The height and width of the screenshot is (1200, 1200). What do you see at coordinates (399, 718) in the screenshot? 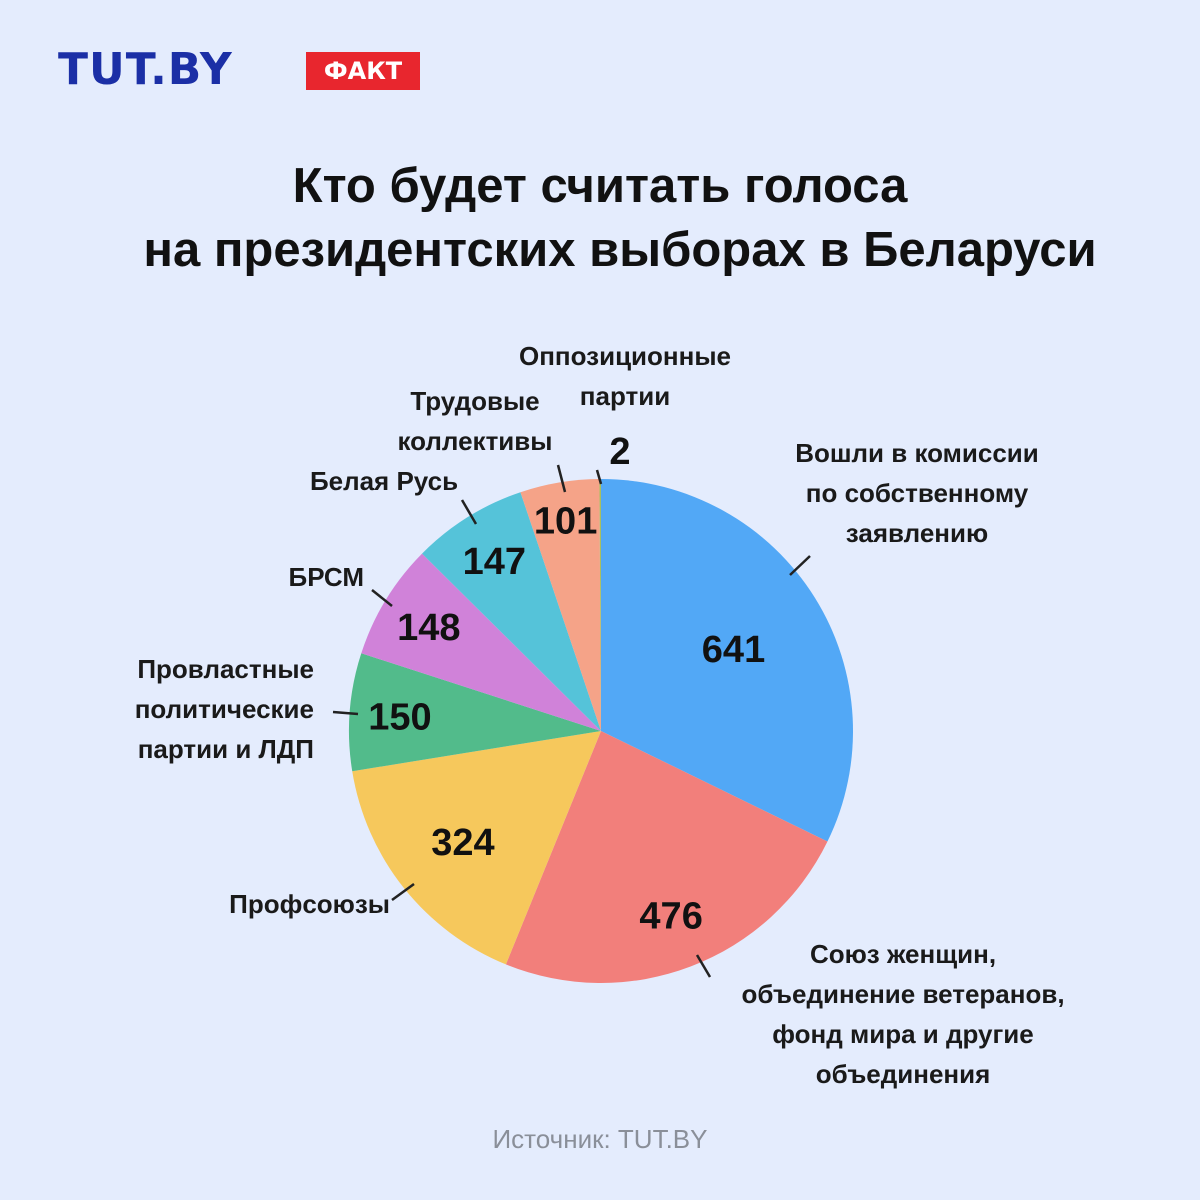
I see `value-label-3: 150` at bounding box center [399, 718].